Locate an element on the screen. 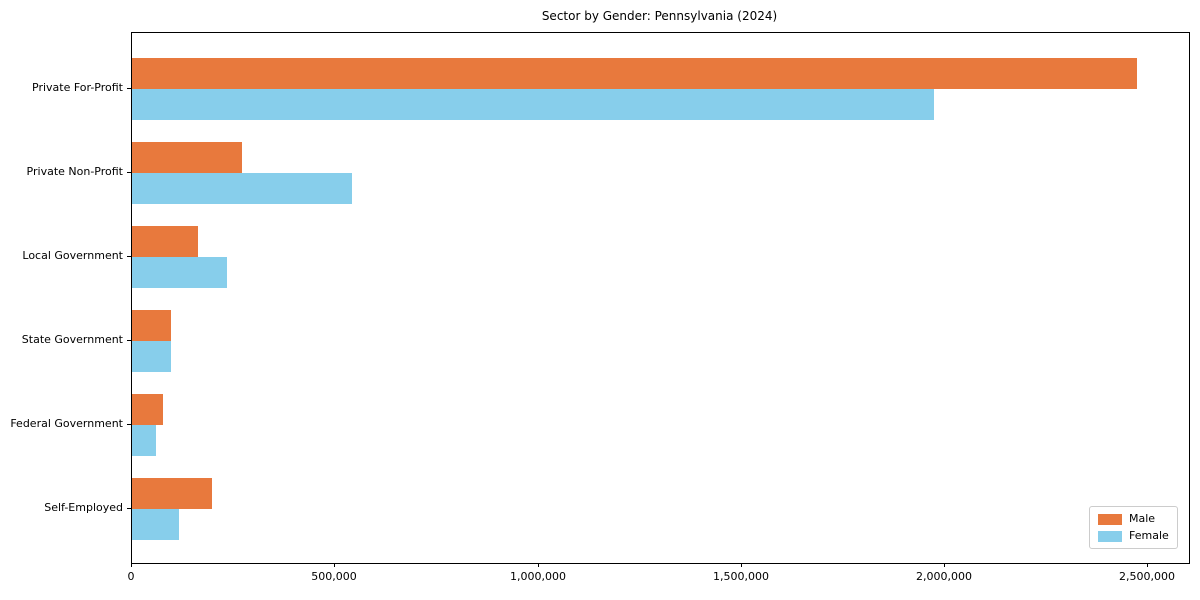  ytick-label-private-non-profit: Private Non-Profit is located at coordinates (74, 171).